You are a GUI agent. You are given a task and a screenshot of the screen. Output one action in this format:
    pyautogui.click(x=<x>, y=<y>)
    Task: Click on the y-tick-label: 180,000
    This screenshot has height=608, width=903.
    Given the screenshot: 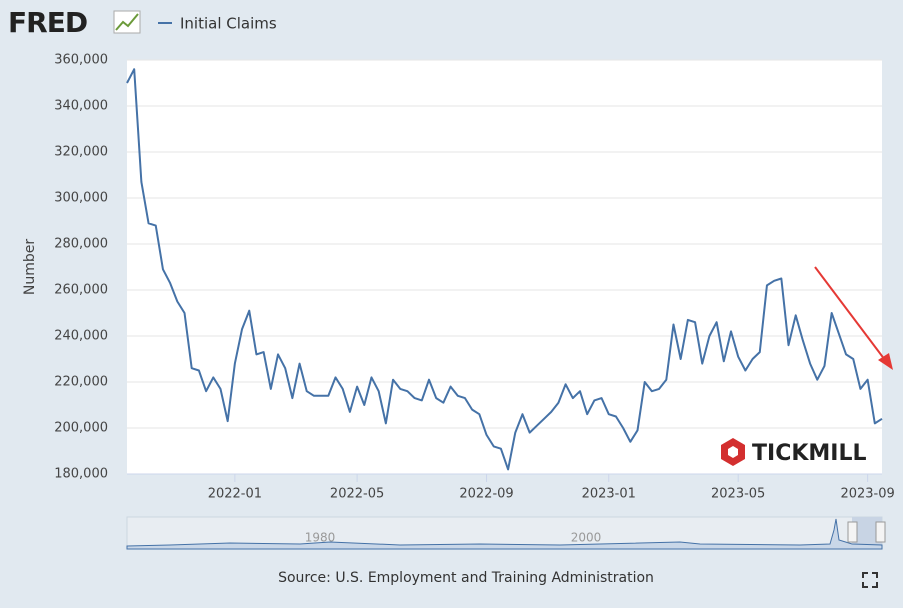 What is the action you would take?
    pyautogui.click(x=81, y=474)
    